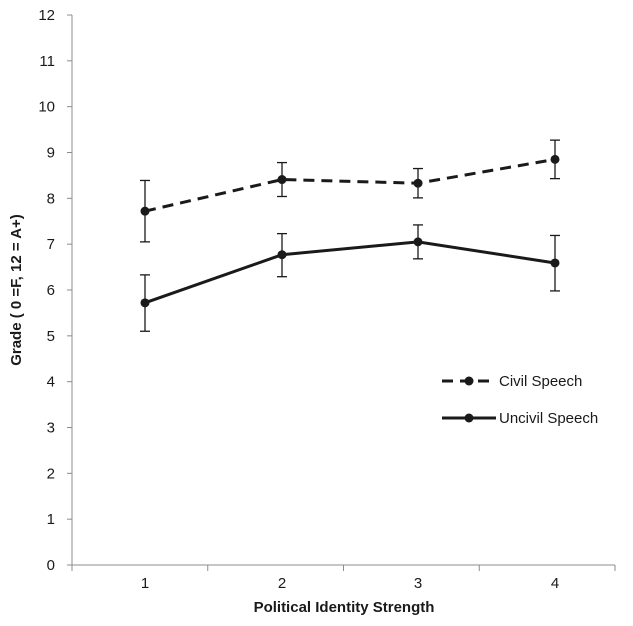 The height and width of the screenshot is (626, 633). What do you see at coordinates (46, 107) in the screenshot?
I see `y-tick-label: 10` at bounding box center [46, 107].